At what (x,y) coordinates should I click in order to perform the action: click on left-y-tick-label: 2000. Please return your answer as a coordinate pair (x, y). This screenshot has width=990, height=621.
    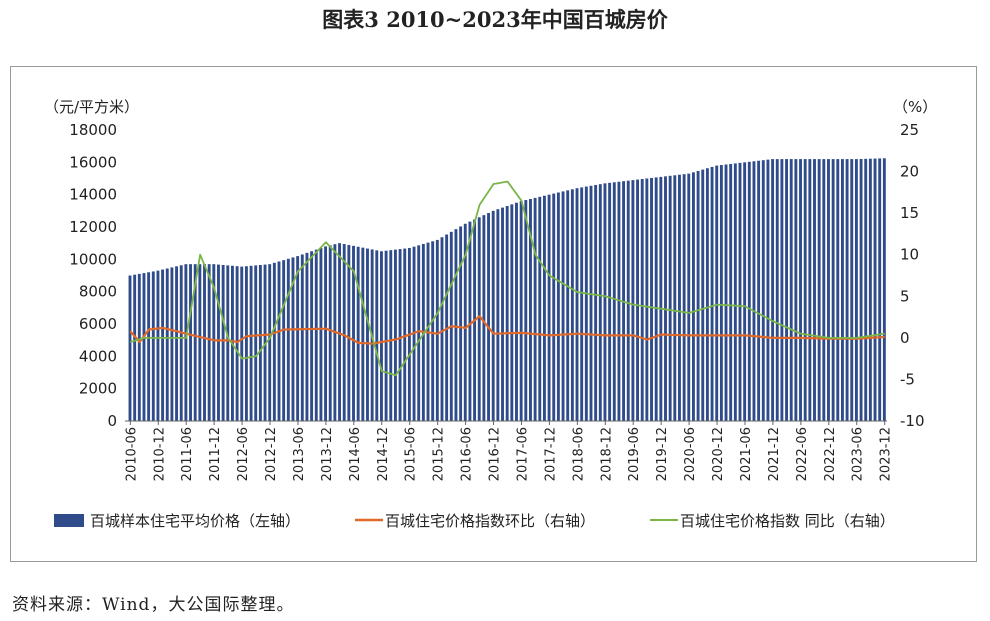
    Looking at the image, I should click on (98, 389).